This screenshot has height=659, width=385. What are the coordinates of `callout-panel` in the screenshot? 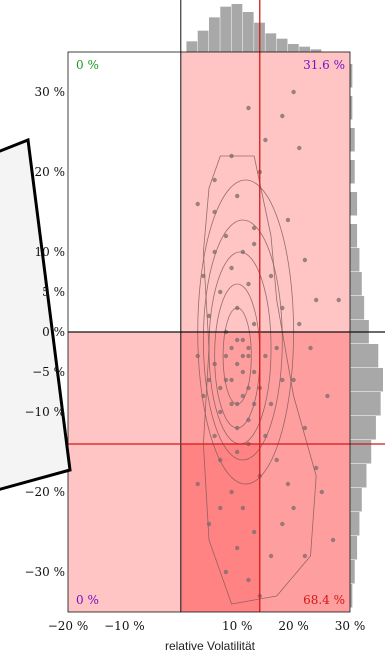 It's located at (36, 314).